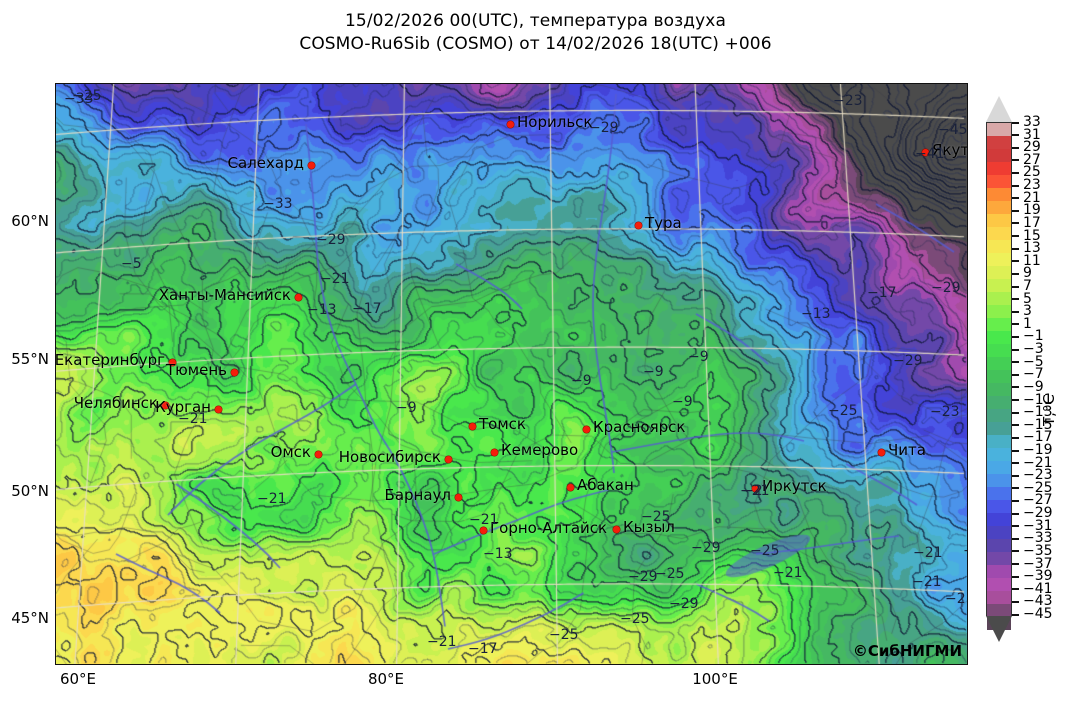 This screenshot has width=1071, height=719. Describe the element at coordinates (1038, 588) in the screenshot. I see `colorbar-tick-label: −41` at that location.